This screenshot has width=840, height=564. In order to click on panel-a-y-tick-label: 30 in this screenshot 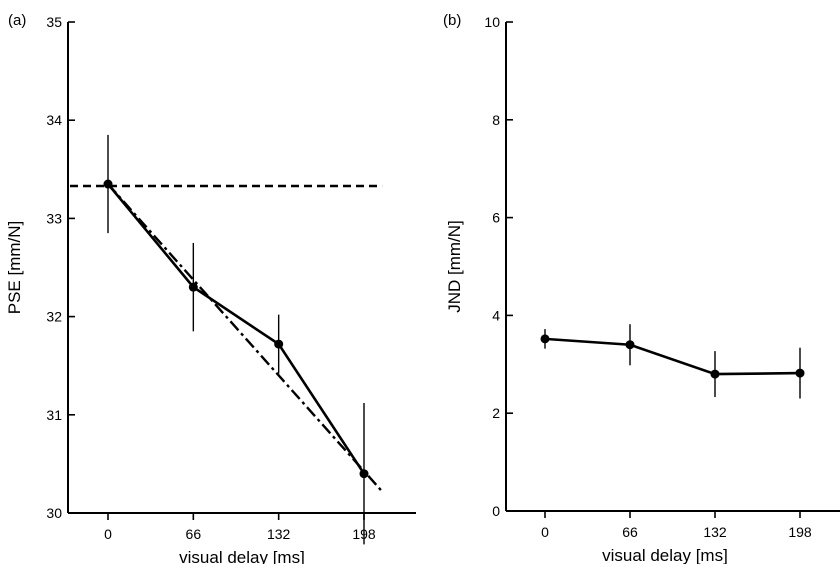, I will do `click(54, 513)`.